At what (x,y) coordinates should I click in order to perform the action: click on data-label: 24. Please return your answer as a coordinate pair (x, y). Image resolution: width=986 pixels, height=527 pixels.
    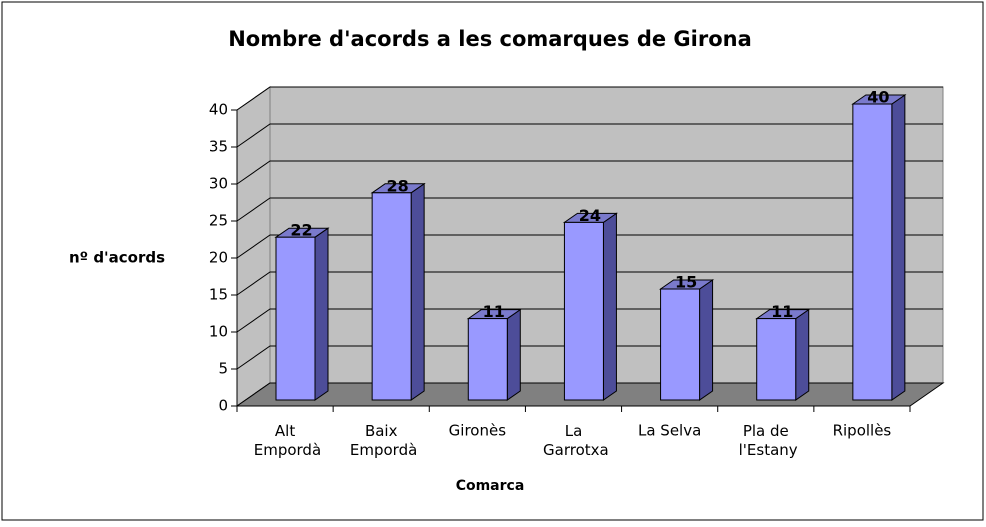
    Looking at the image, I should click on (590, 215).